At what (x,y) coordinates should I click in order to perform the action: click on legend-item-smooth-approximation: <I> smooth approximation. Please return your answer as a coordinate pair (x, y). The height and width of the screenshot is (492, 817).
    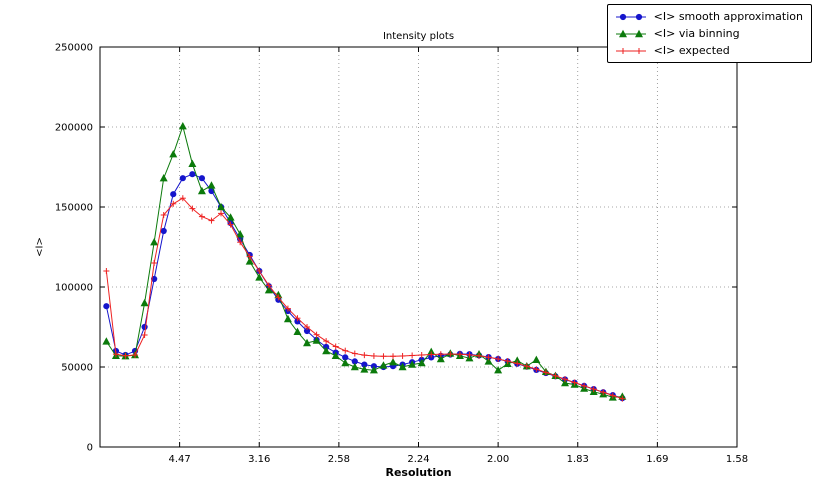
    Looking at the image, I should click on (708, 16).